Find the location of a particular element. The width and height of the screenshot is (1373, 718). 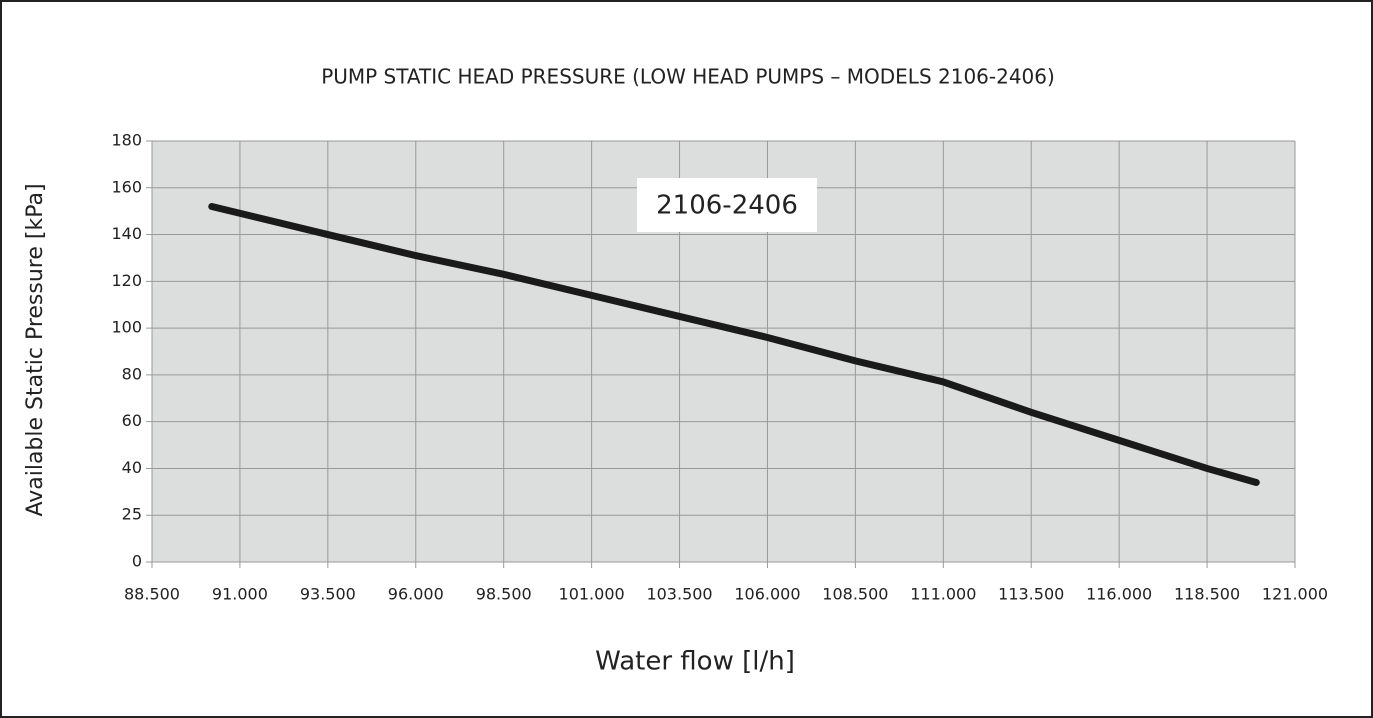

x-tick-label: 106.000 is located at coordinates (767, 594).